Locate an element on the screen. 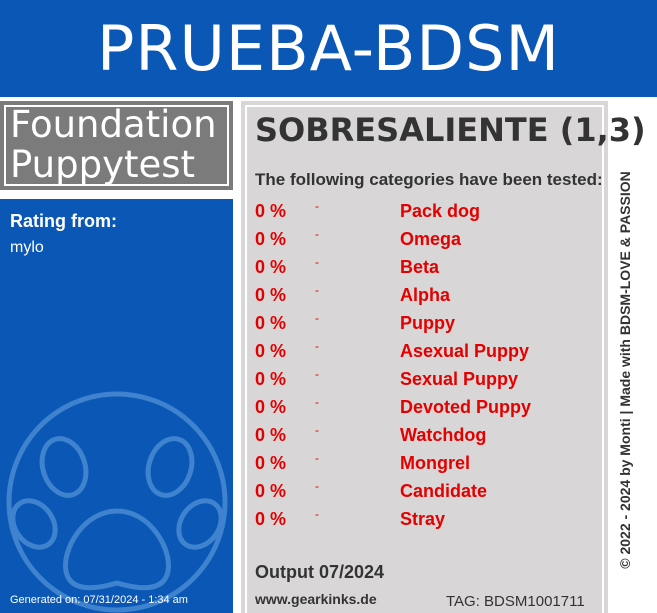  category-row: 0 % - Asexual Puppy is located at coordinates (427, 354).